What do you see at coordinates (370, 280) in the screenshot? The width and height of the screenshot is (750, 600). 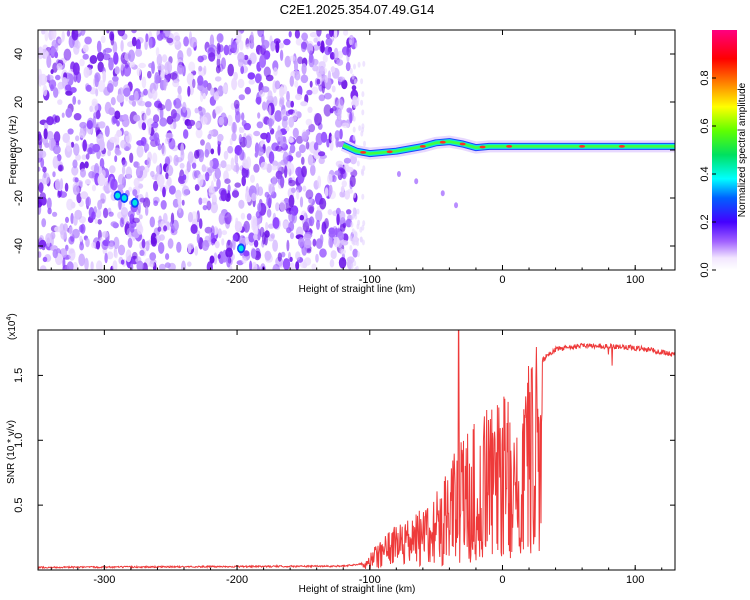 I see `x-tick-label: -100` at bounding box center [370, 280].